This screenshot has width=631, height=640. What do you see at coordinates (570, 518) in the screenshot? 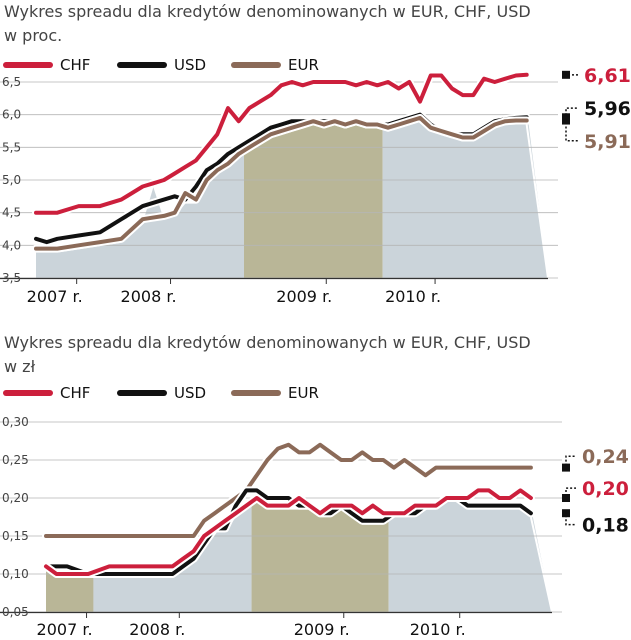
I see `end-leader-usd` at bounding box center [570, 518].